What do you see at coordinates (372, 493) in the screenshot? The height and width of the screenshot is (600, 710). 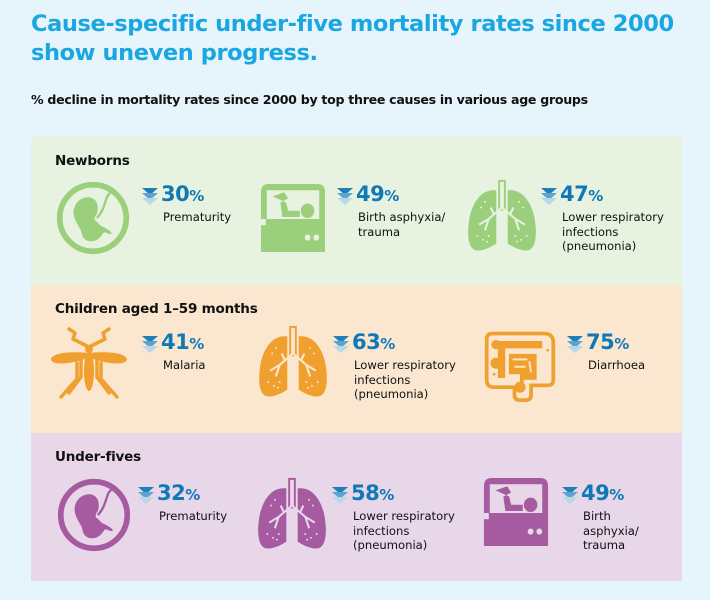 I see `percent-value: 58%` at bounding box center [372, 493].